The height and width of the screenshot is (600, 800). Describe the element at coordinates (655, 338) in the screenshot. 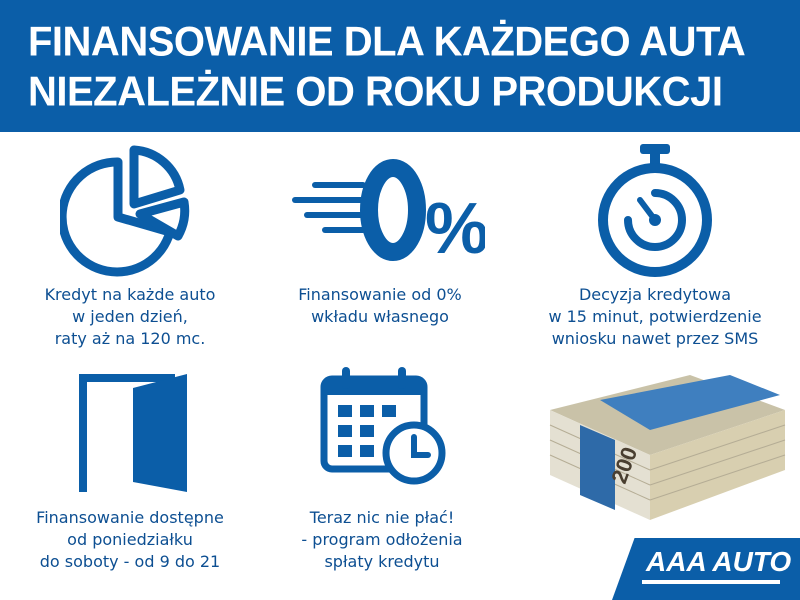

I see `caption-line: wniosku nawet przez SMS` at that location.